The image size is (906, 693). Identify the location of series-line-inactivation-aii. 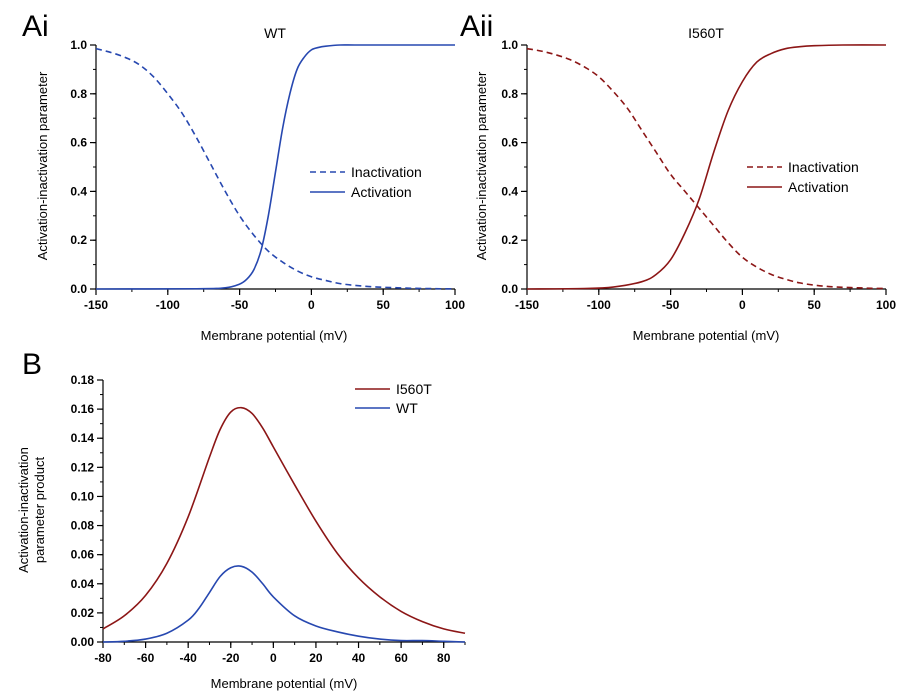
(706, 168).